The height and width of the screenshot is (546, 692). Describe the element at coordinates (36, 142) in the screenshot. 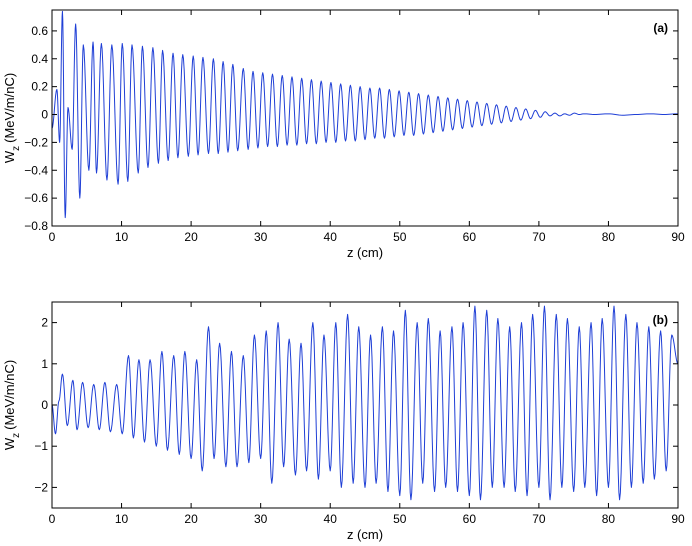

I see `y-tick-label: −0.2` at that location.